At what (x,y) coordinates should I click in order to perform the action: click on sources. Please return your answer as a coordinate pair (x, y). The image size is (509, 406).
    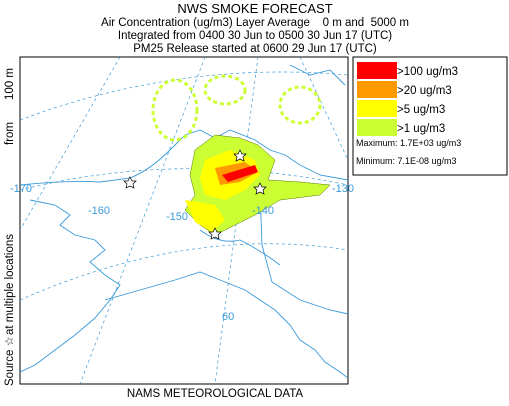
    Looking at the image, I should click on (195, 194).